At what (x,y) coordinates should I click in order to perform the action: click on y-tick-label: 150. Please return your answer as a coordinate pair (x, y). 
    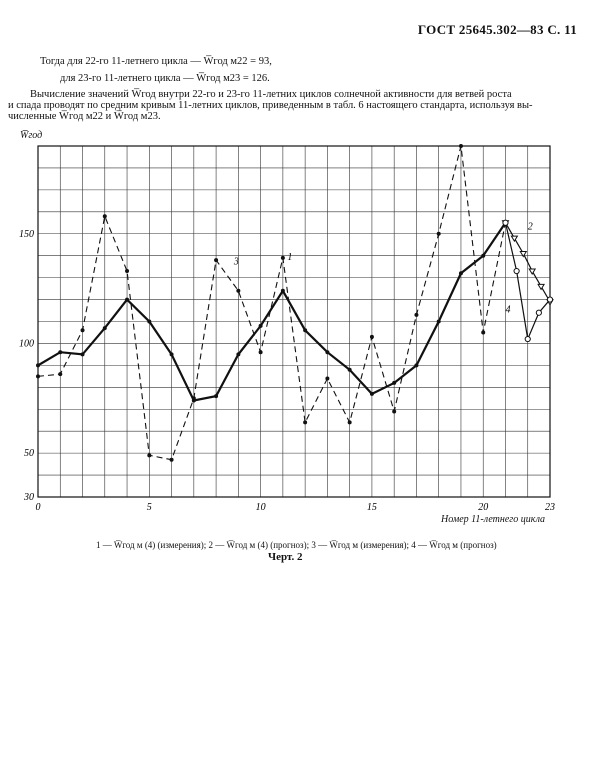
    Looking at the image, I should click on (26, 234).